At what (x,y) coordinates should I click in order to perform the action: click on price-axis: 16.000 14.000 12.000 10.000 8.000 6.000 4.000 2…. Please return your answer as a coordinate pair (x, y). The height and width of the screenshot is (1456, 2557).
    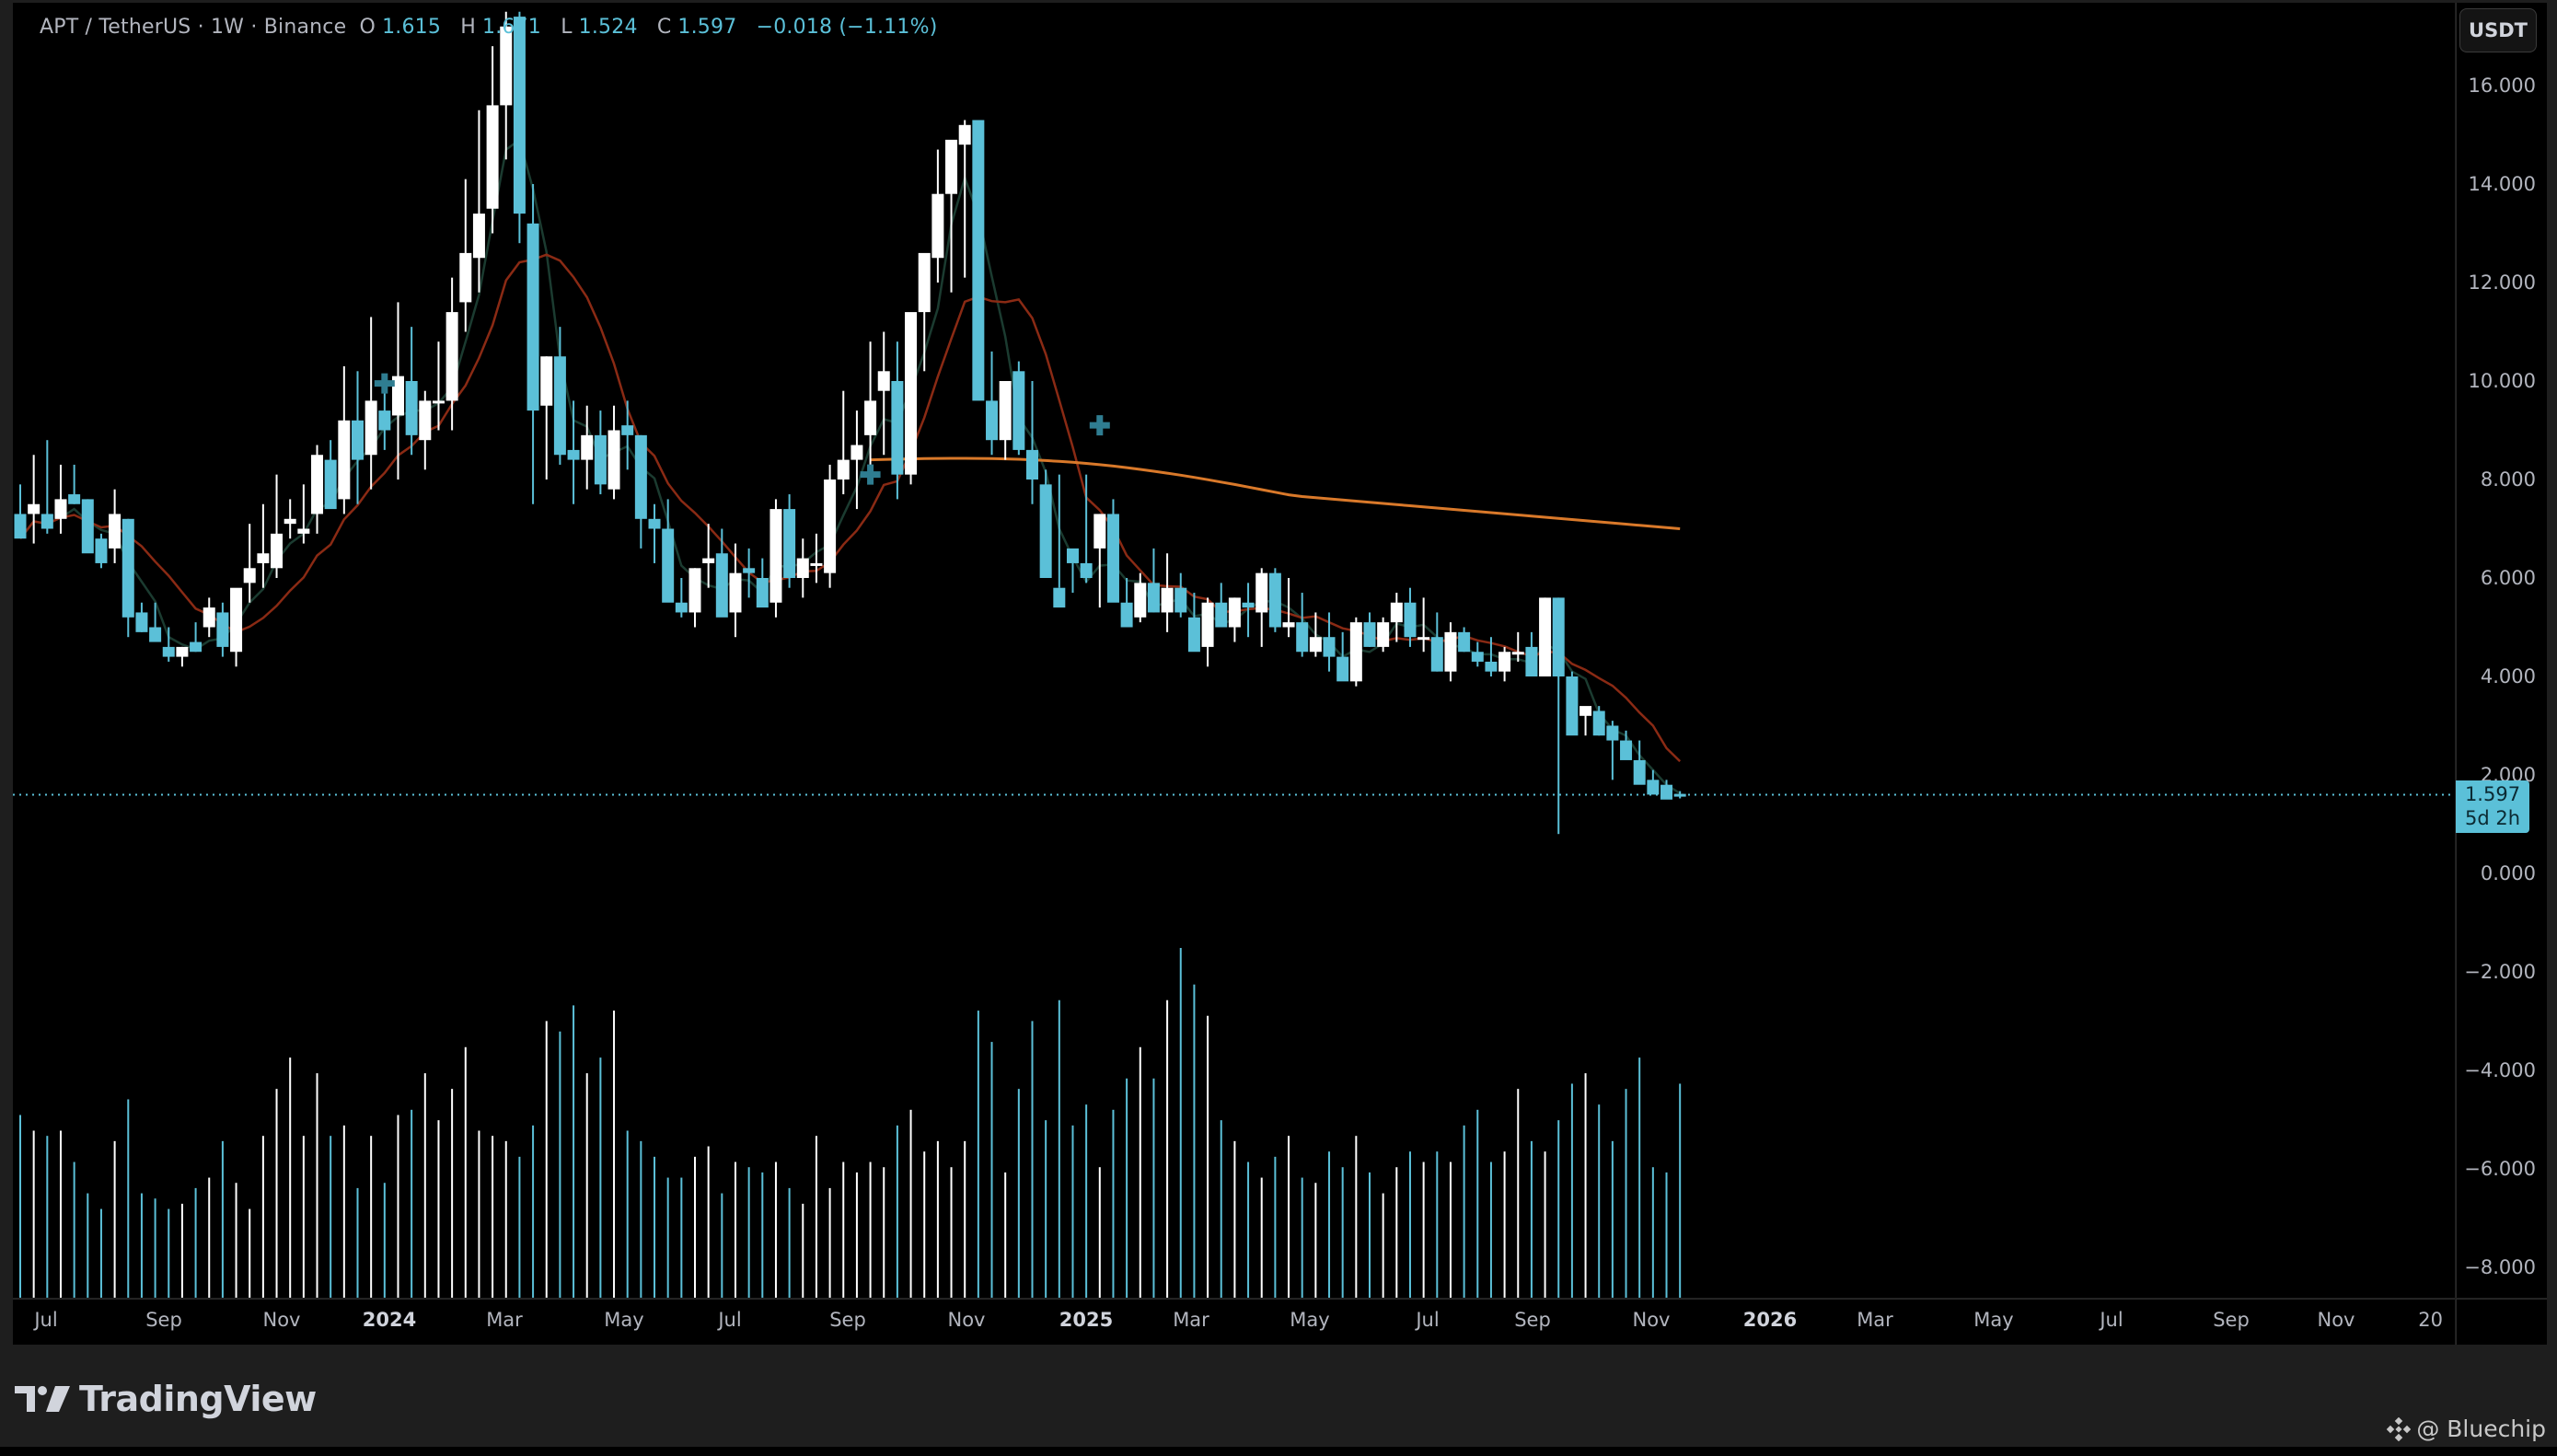
    Looking at the image, I should click on (2501, 650).